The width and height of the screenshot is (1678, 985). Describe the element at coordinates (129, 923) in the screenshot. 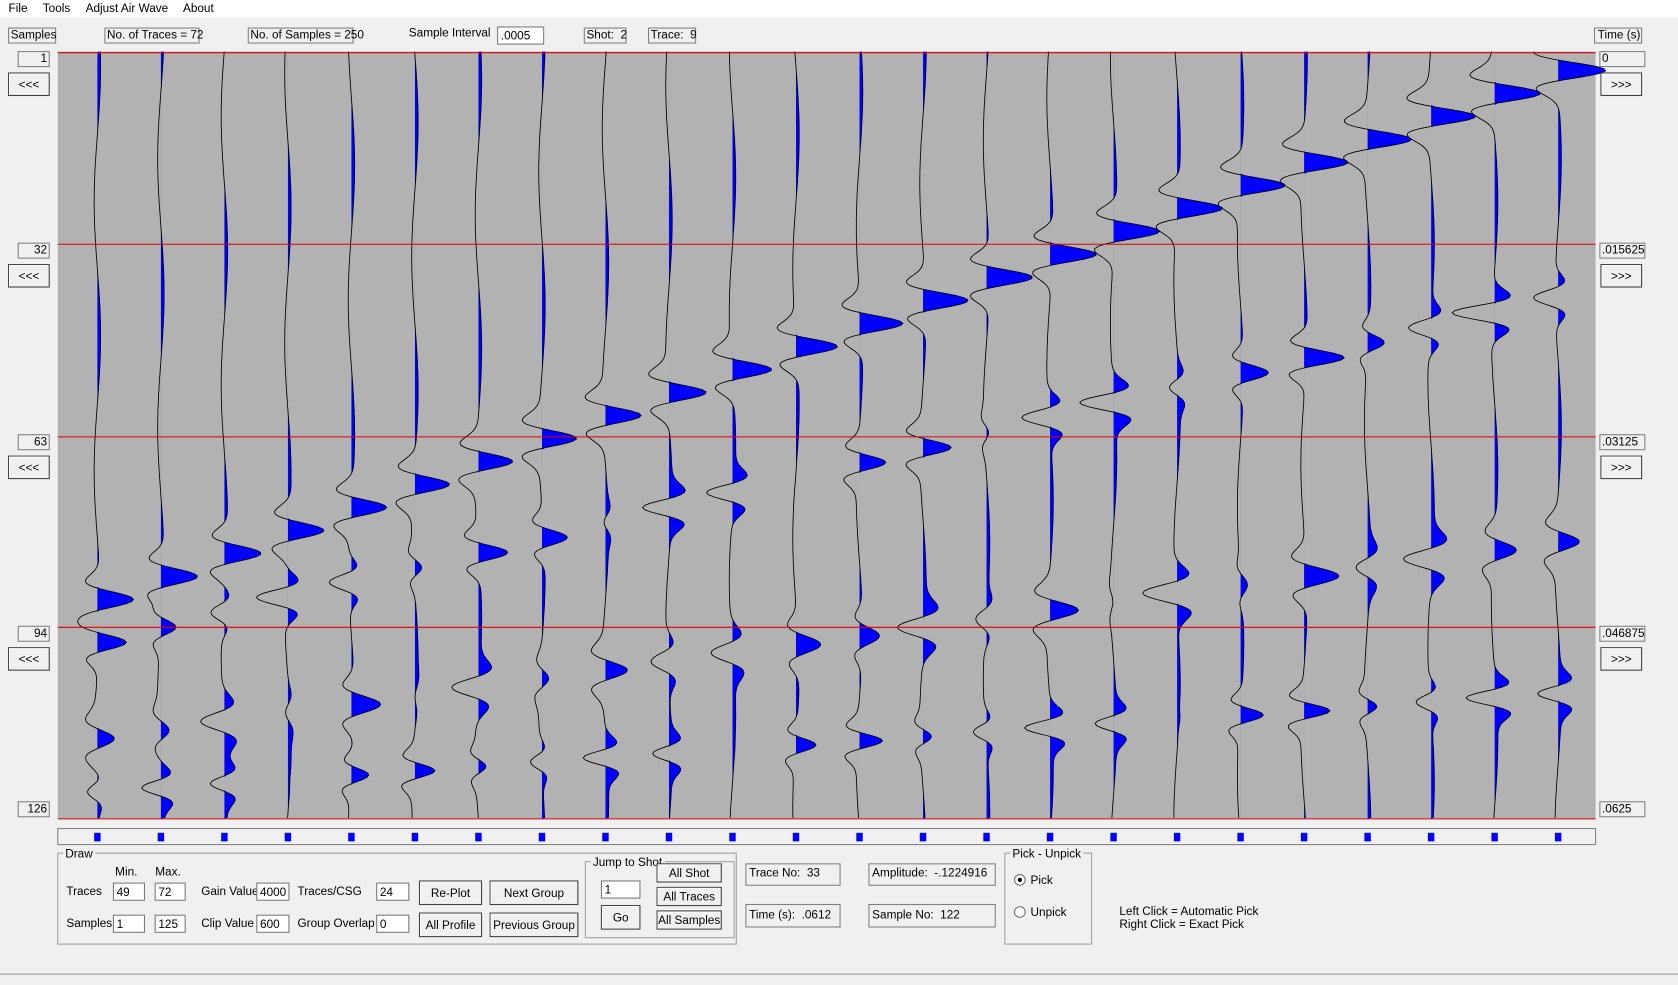

I see `samples-min-box` at that location.